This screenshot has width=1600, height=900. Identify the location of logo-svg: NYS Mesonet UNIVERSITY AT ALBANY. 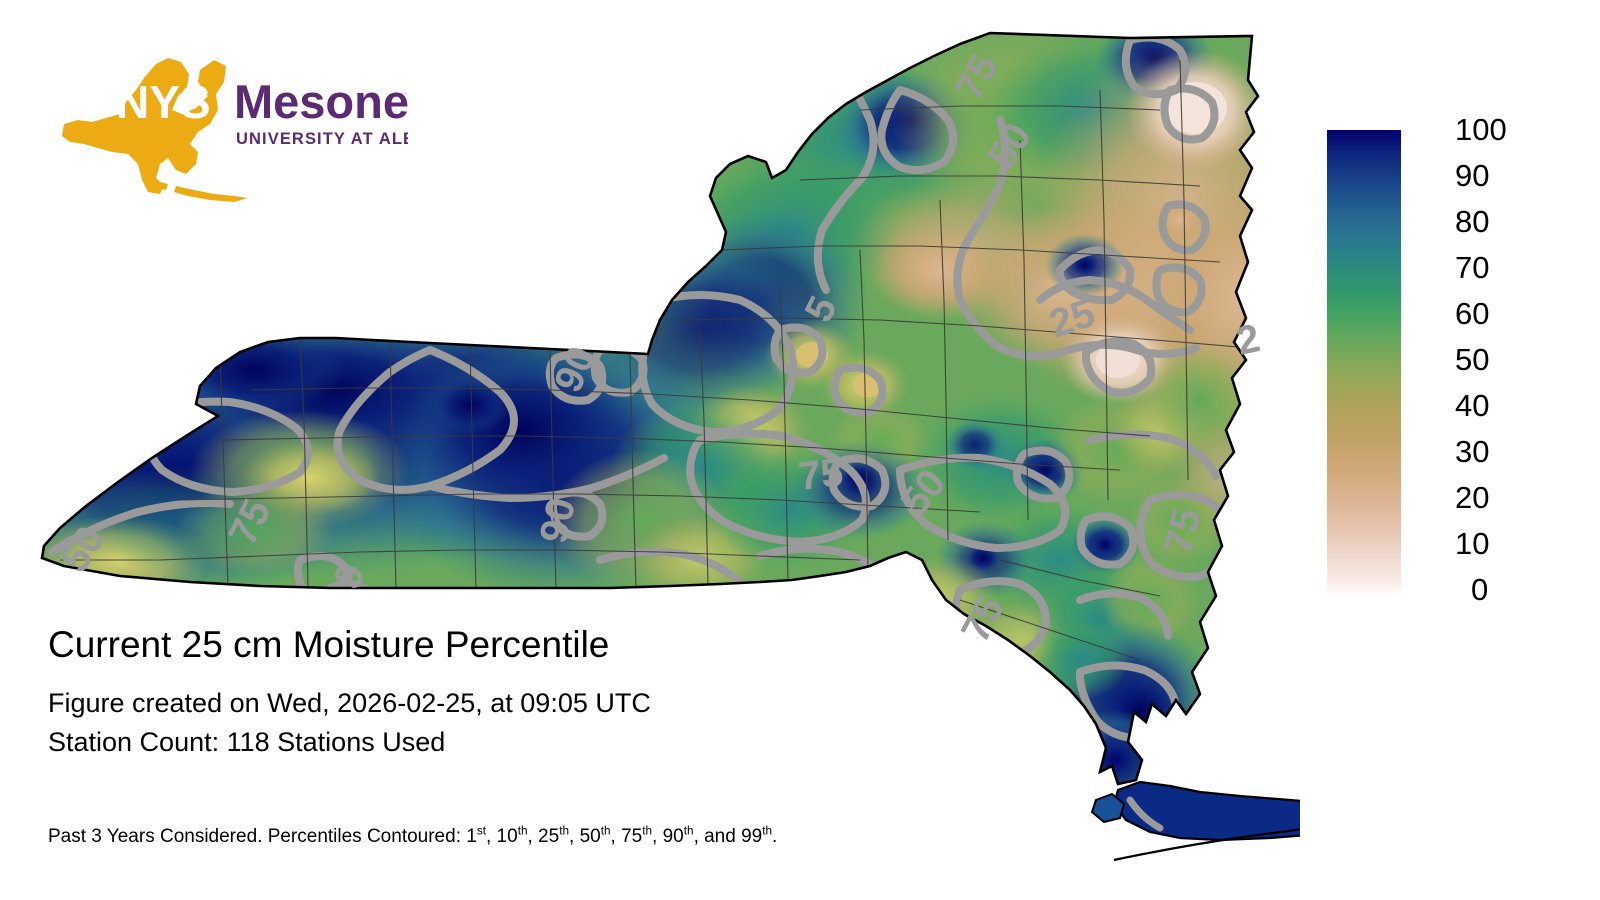
(235, 130).